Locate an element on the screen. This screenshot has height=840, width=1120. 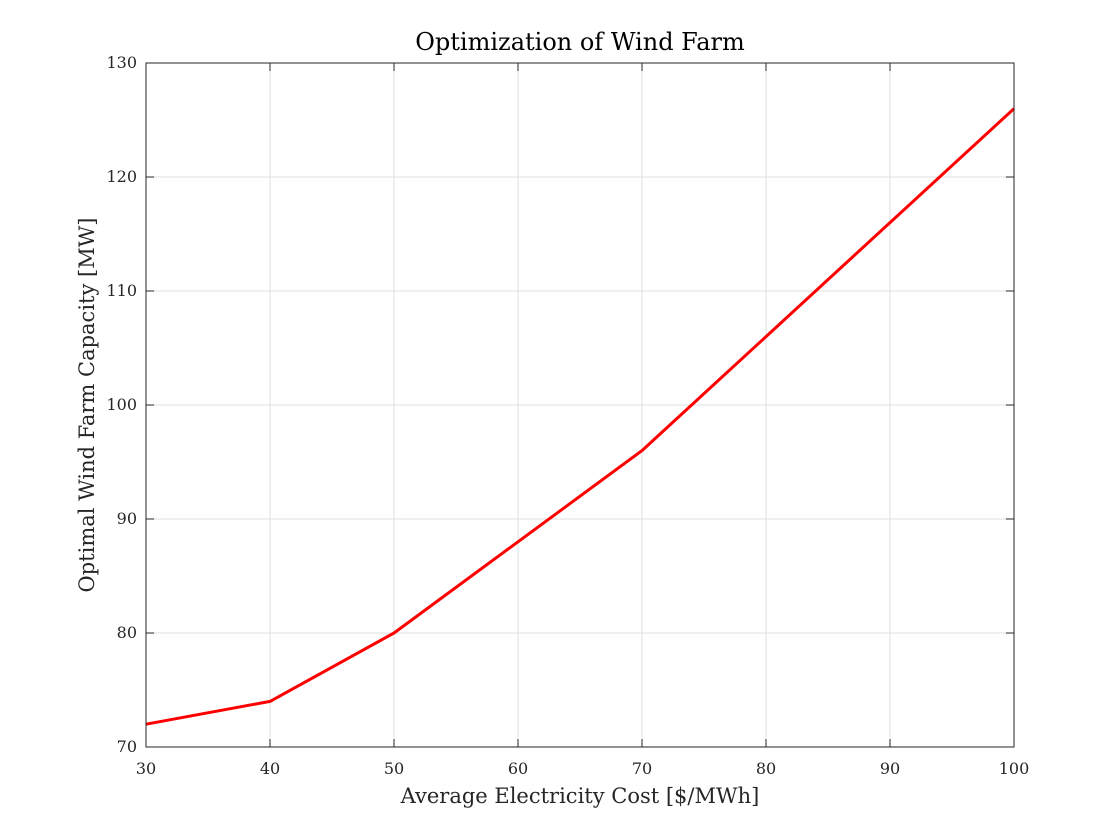
y-tick-label: 80 is located at coordinates (127, 632).